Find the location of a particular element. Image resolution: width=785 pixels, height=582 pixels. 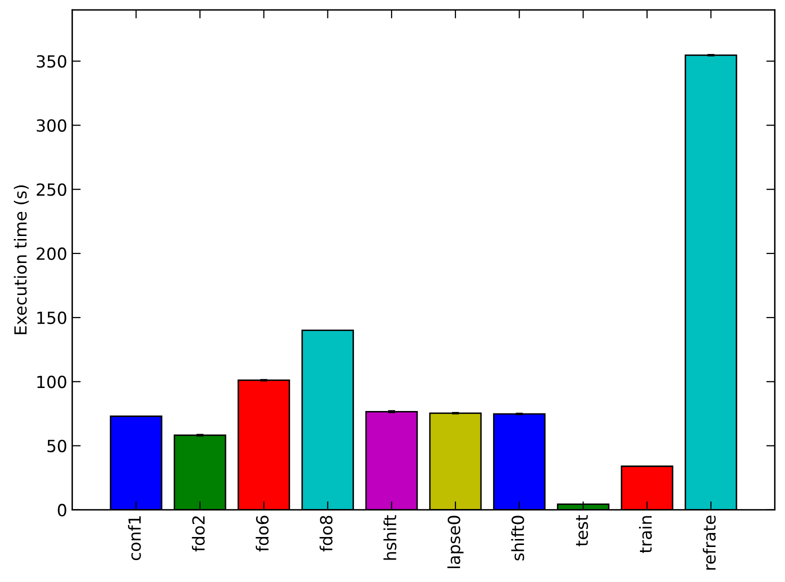

x-tick-label: conf1 is located at coordinates (134, 538).